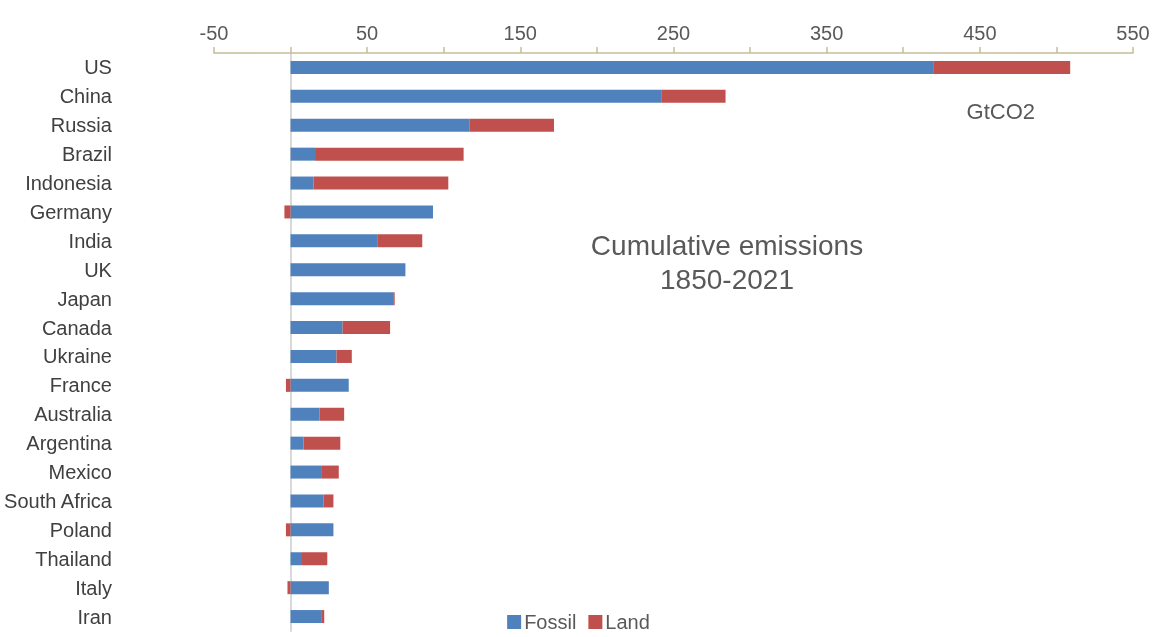  I want to click on y-tick-label: Canada, so click(77, 327).